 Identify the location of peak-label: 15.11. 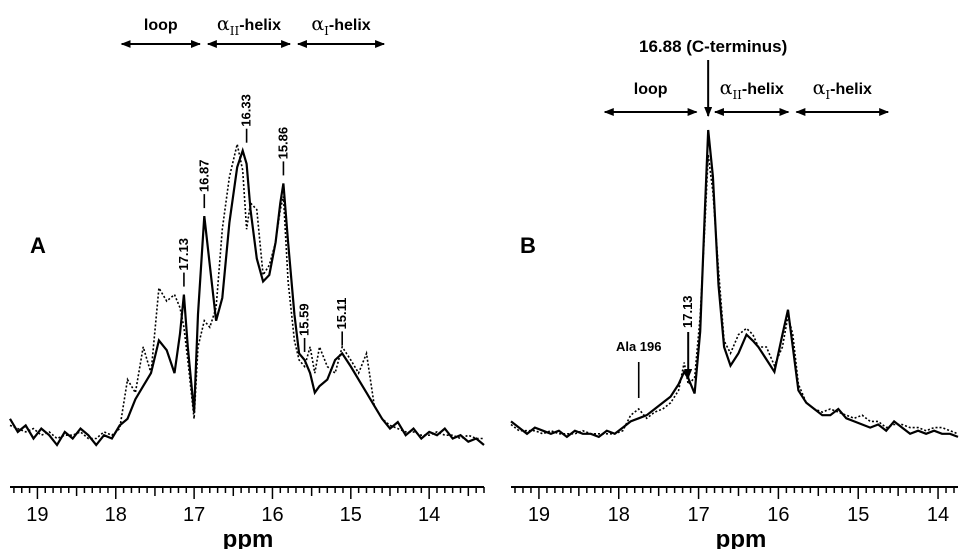
(341, 314).